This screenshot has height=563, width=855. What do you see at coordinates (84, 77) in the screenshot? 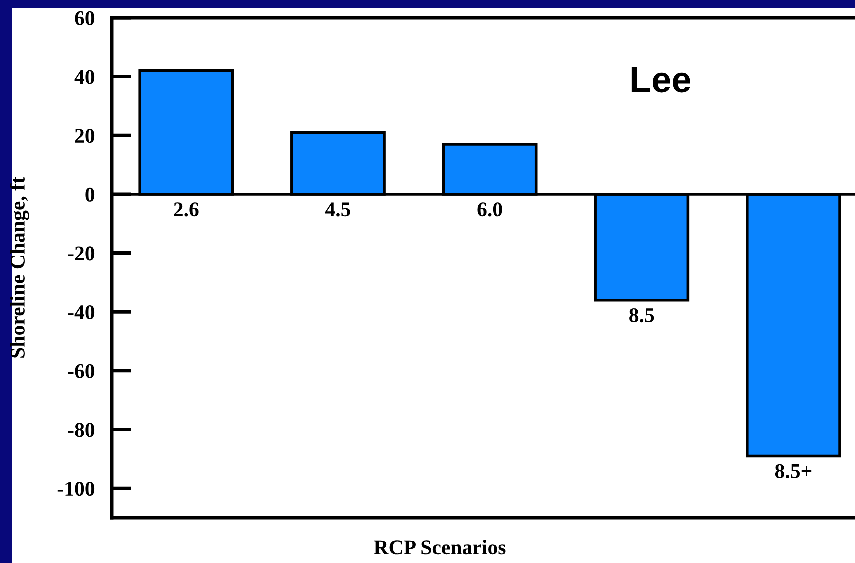
I see `y-tick-label: 40` at bounding box center [84, 77].